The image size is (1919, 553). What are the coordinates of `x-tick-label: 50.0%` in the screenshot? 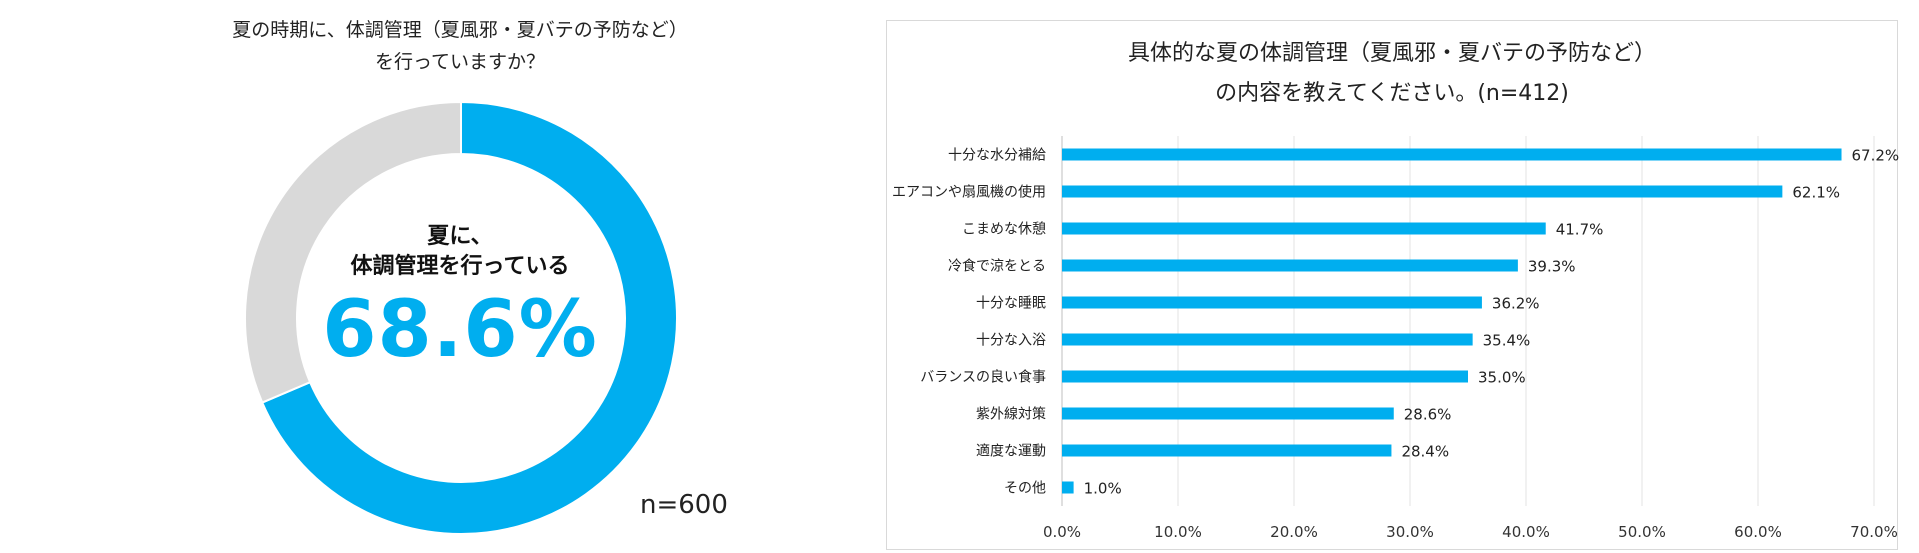 It's located at (1642, 532).